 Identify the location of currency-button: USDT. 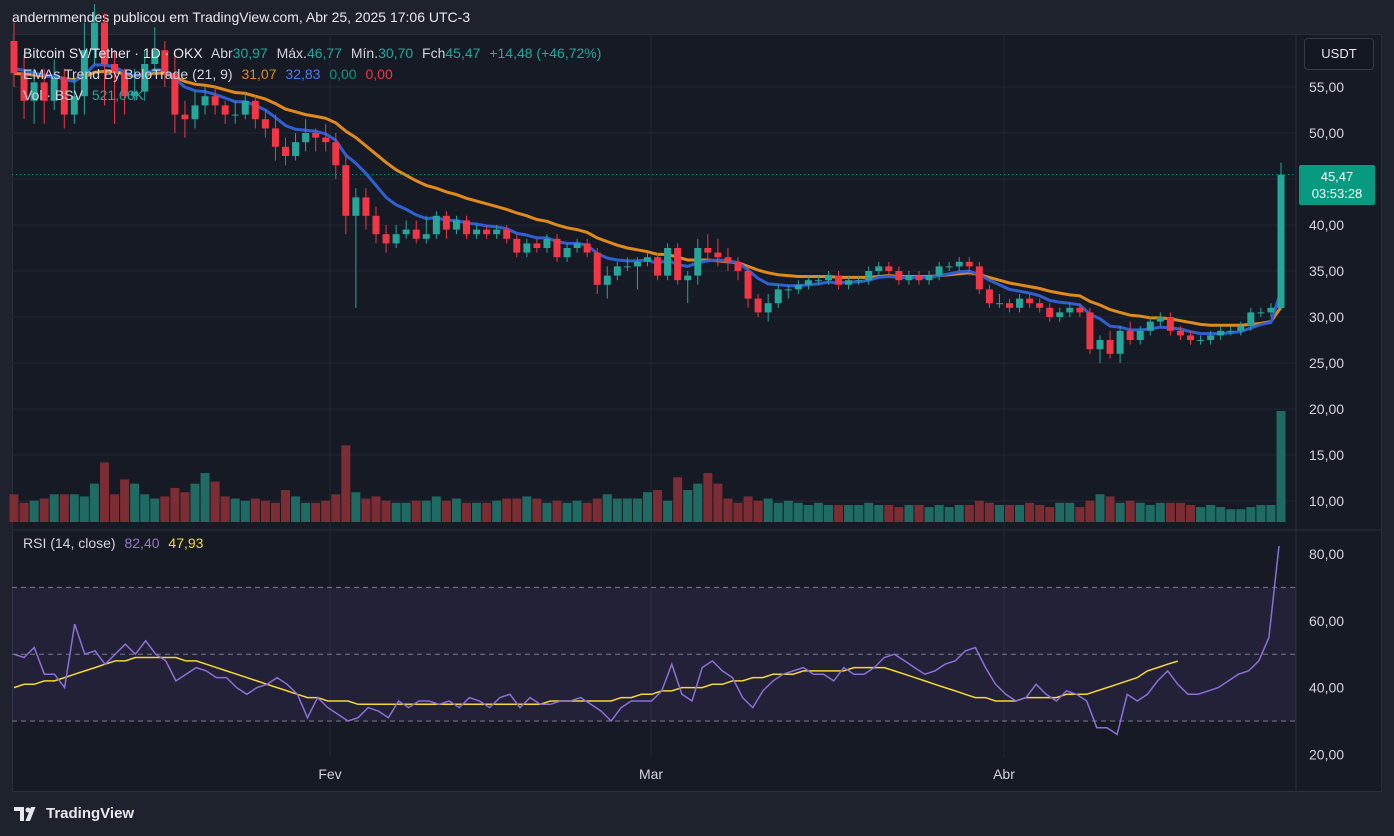
(1339, 54).